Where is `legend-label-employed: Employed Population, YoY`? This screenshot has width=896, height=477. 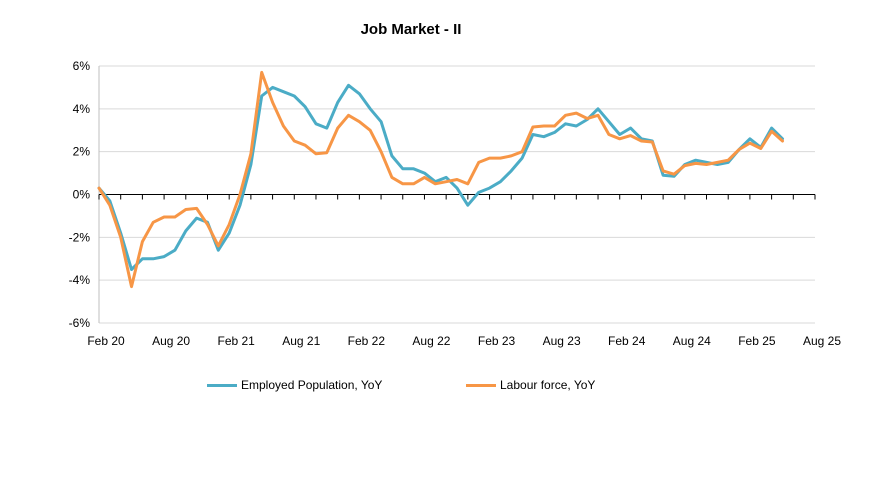 legend-label-employed: Employed Population, YoY is located at coordinates (312, 385).